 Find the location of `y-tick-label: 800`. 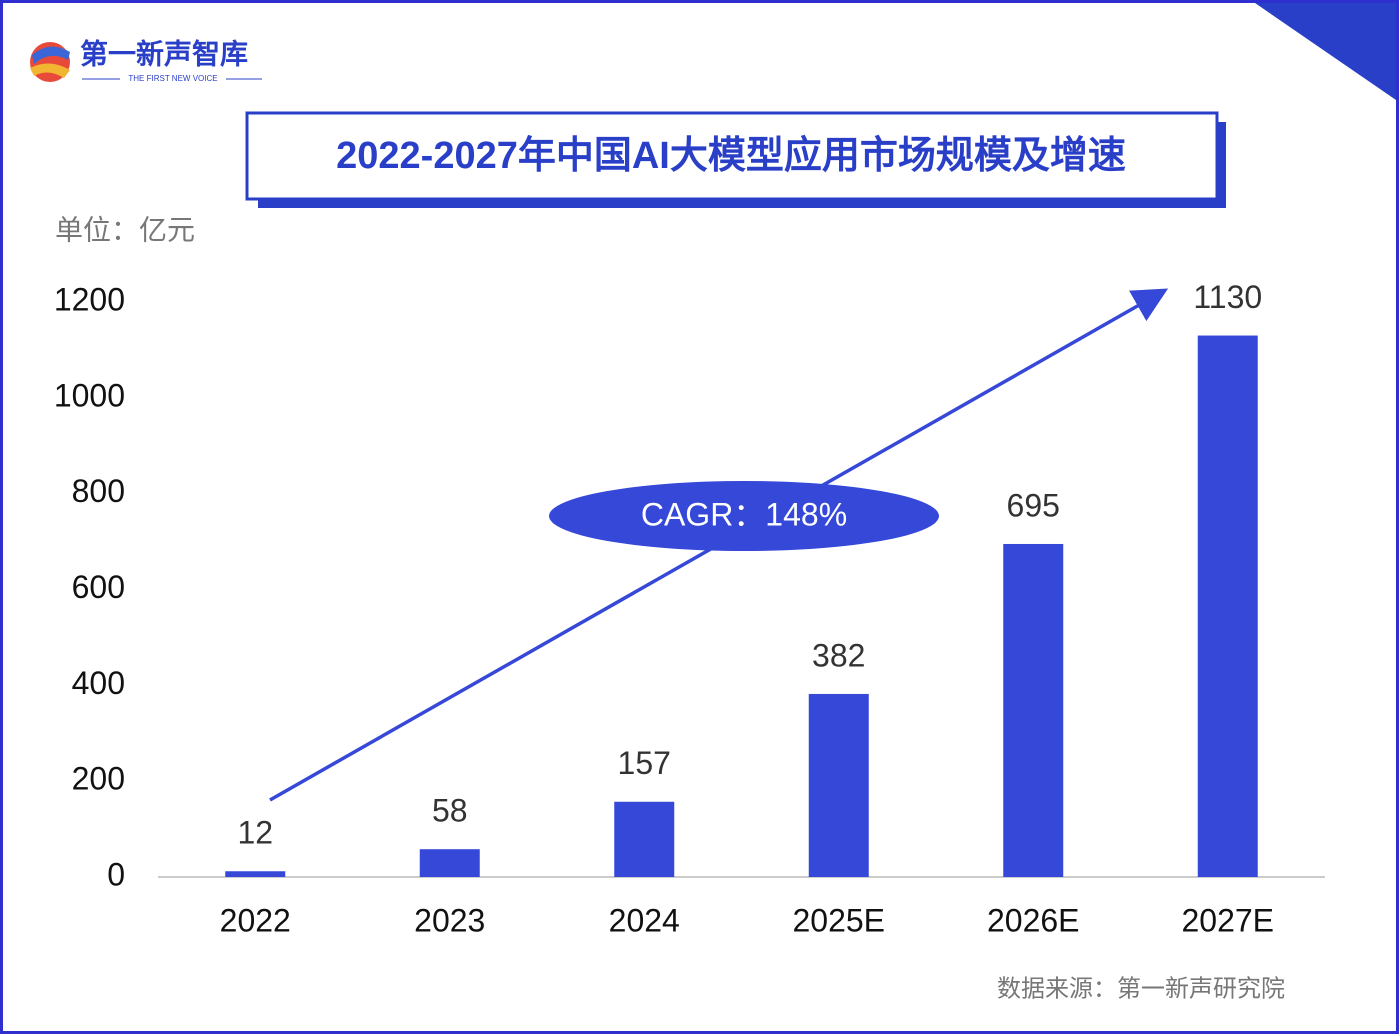

y-tick-label: 800 is located at coordinates (98, 491).